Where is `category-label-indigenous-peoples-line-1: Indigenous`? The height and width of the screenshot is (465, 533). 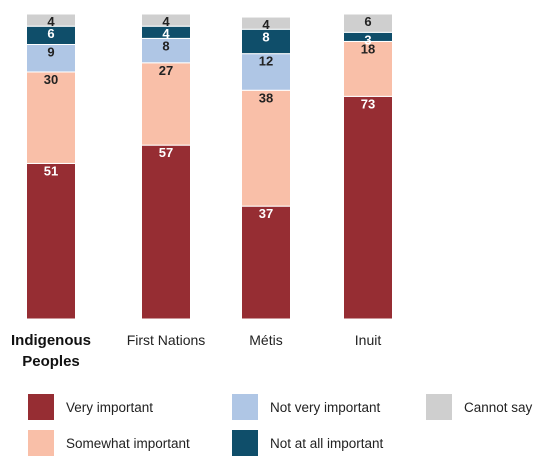 category-label-indigenous-peoples-line-1: Indigenous is located at coordinates (51, 340).